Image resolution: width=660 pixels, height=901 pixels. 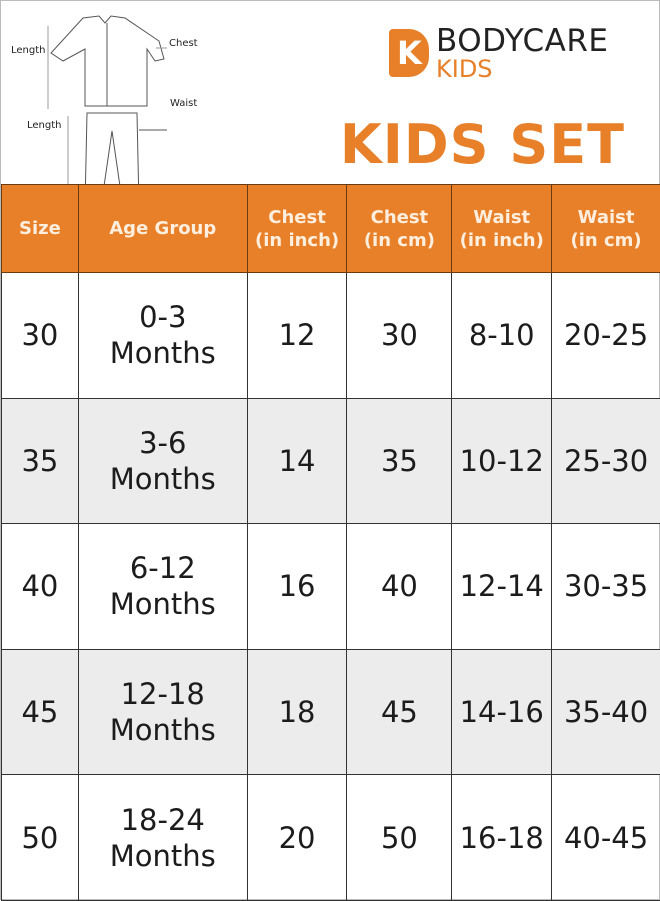 I want to click on cell-chest-cm: 45, so click(x=399, y=712).